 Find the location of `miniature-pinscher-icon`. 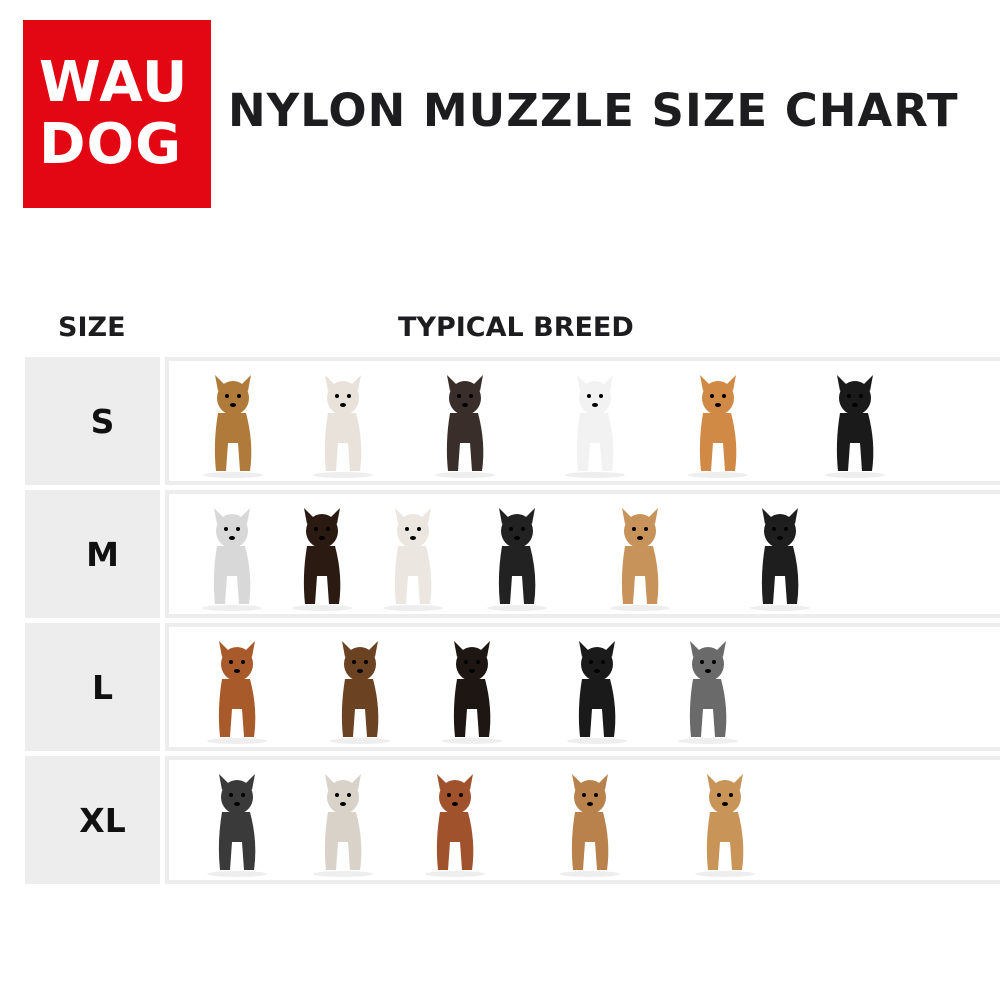

miniature-pinscher-icon is located at coordinates (322, 555).